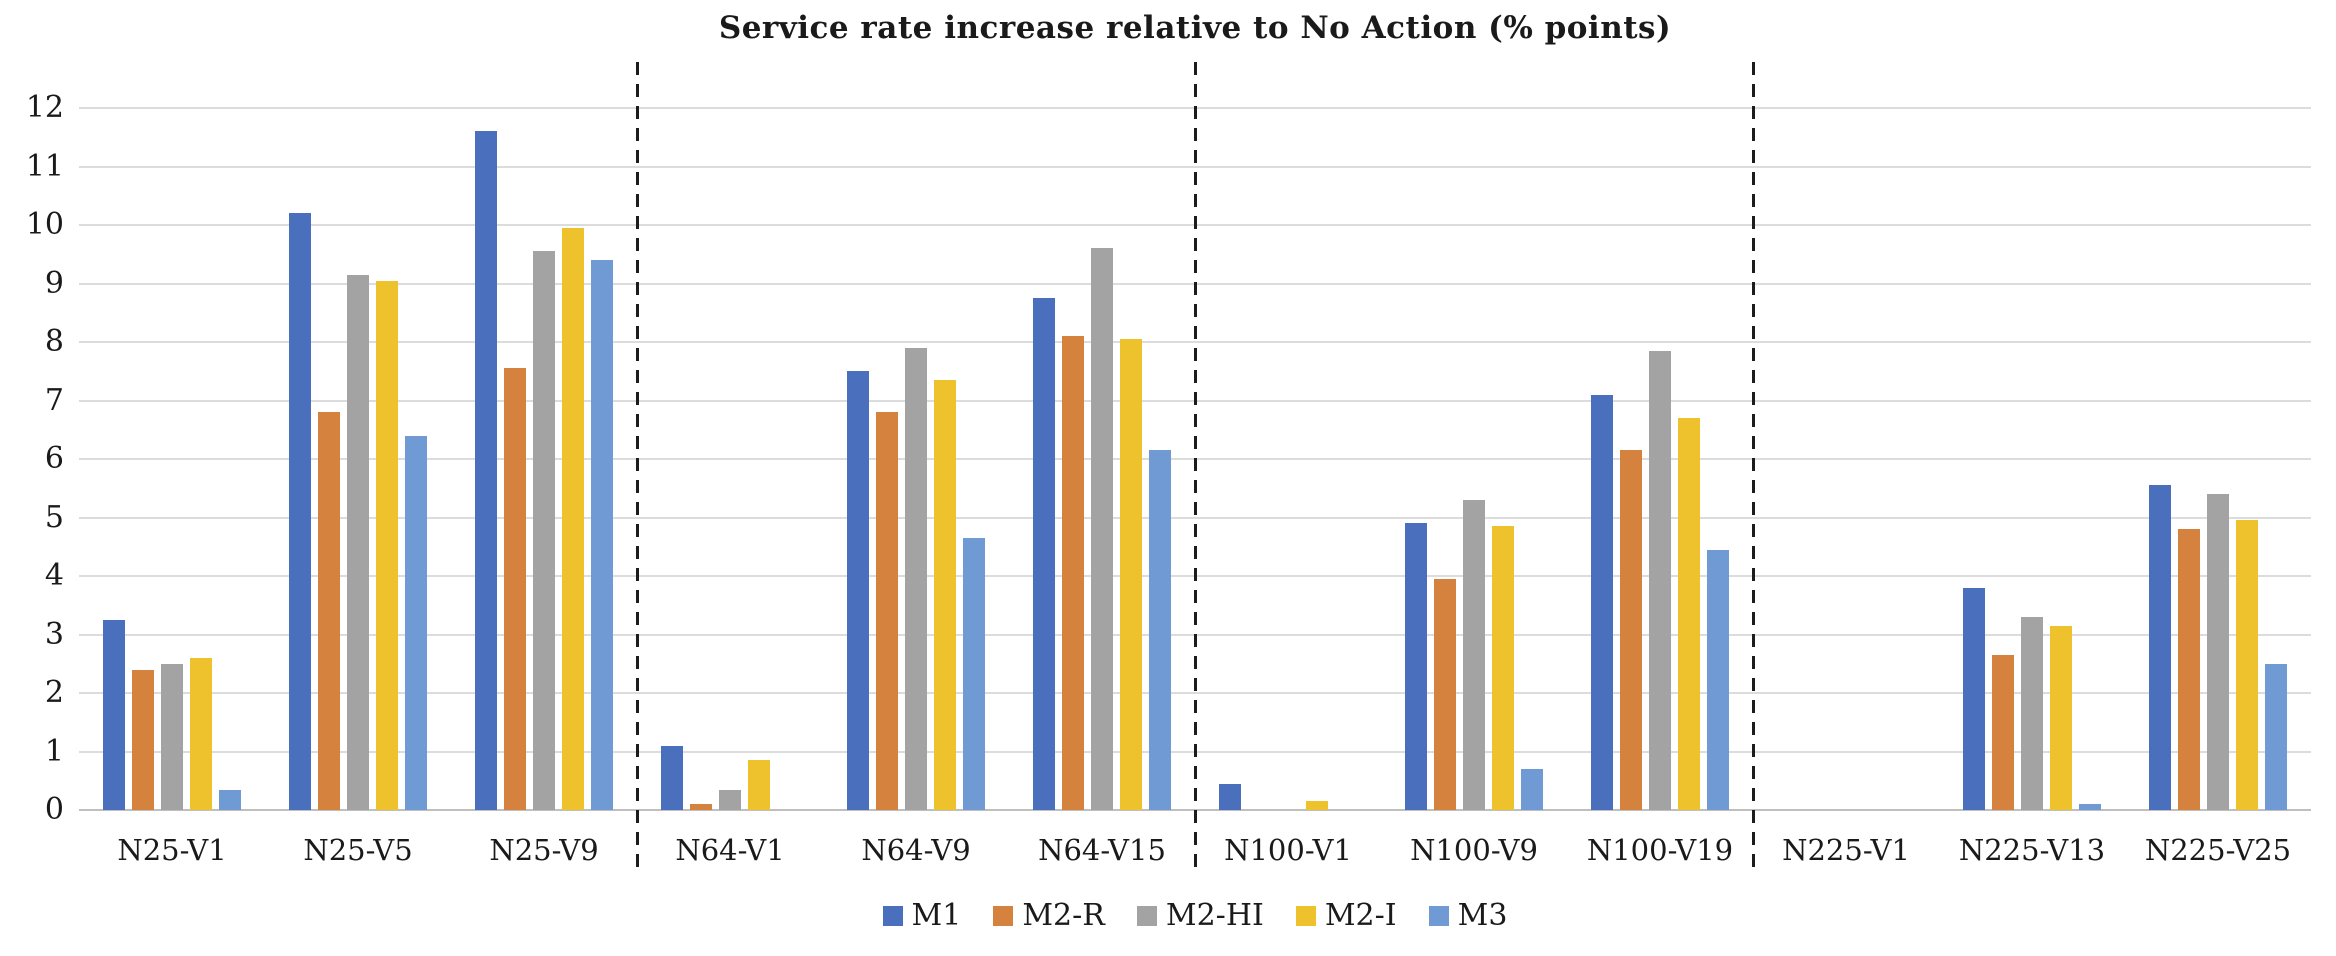 The width and height of the screenshot is (2336, 956). I want to click on y-tick-label: 10, so click(44, 224).